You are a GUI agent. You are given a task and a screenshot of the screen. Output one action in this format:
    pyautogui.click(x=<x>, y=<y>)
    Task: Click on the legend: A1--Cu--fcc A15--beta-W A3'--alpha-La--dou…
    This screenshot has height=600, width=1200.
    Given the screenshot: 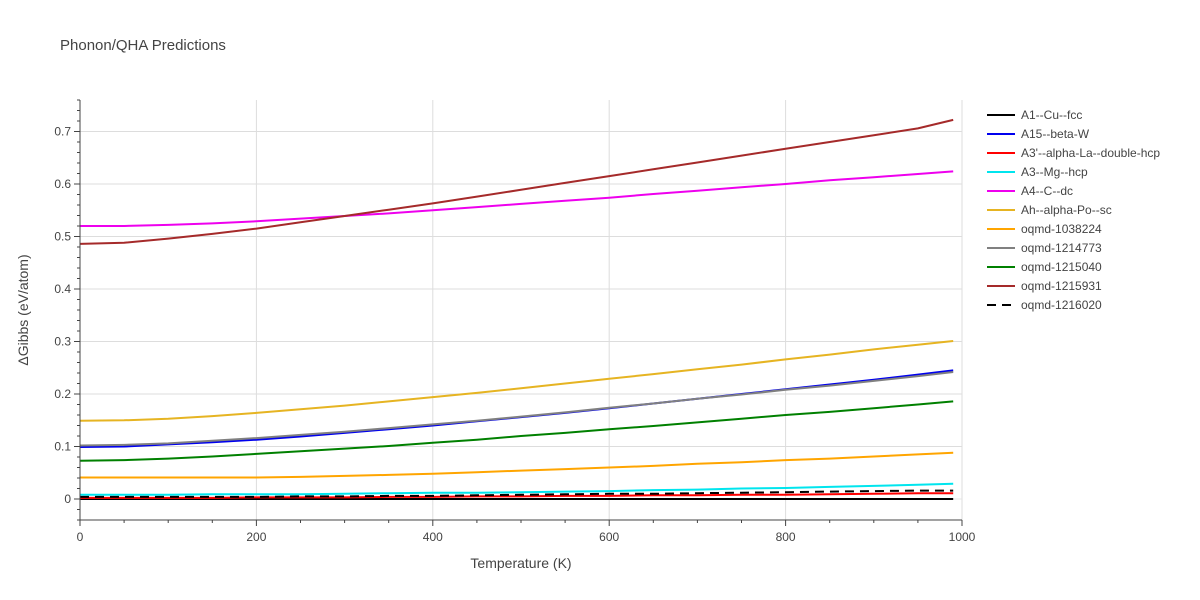 What is the action you would take?
    pyautogui.click(x=1073, y=210)
    